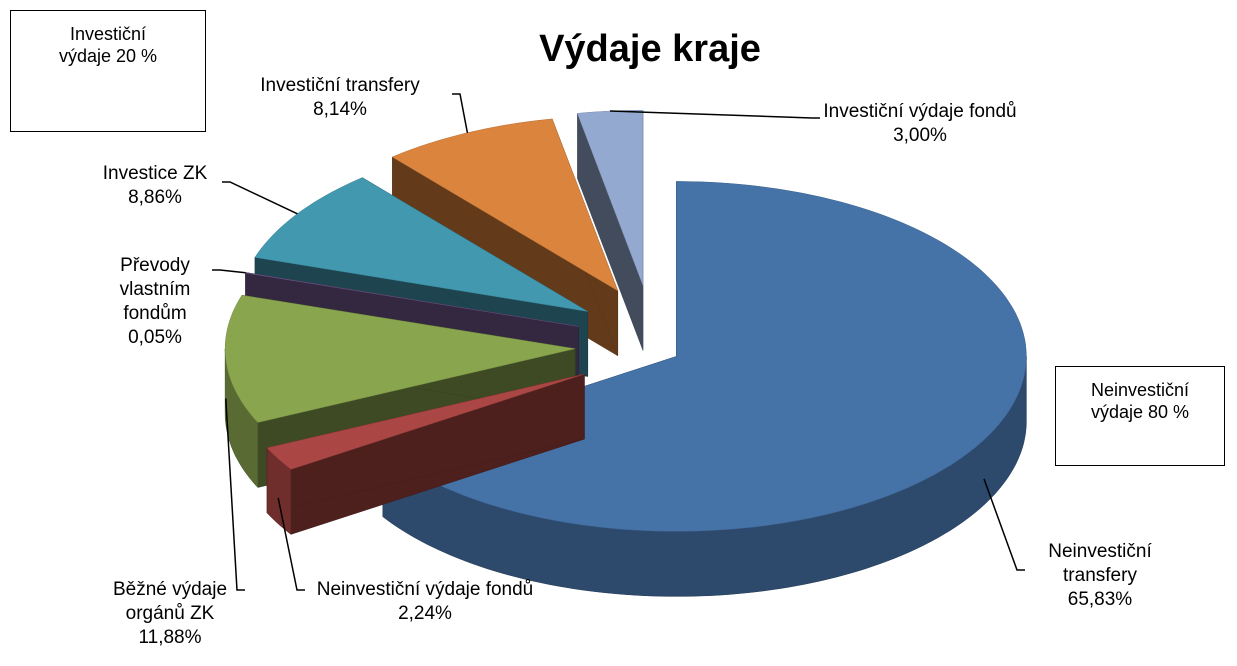 This screenshot has height=666, width=1237. Describe the element at coordinates (425, 613) in the screenshot. I see `label-value: 2,24%` at that location.